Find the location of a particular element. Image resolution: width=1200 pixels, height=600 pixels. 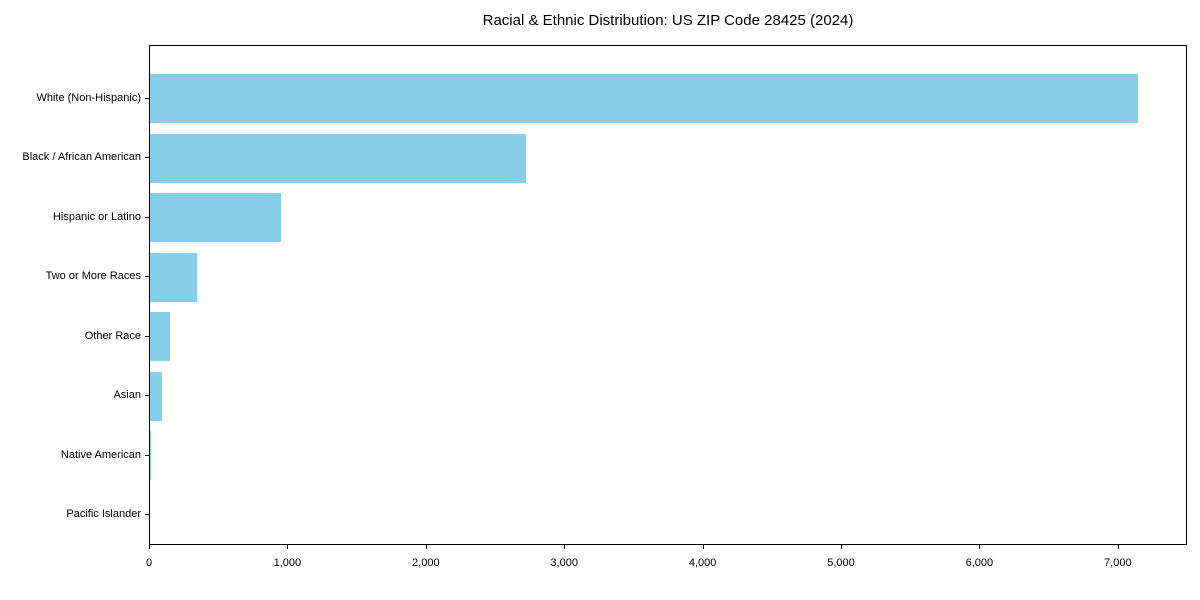

y-tick-mark-white-non-hispanic is located at coordinates (147, 98).